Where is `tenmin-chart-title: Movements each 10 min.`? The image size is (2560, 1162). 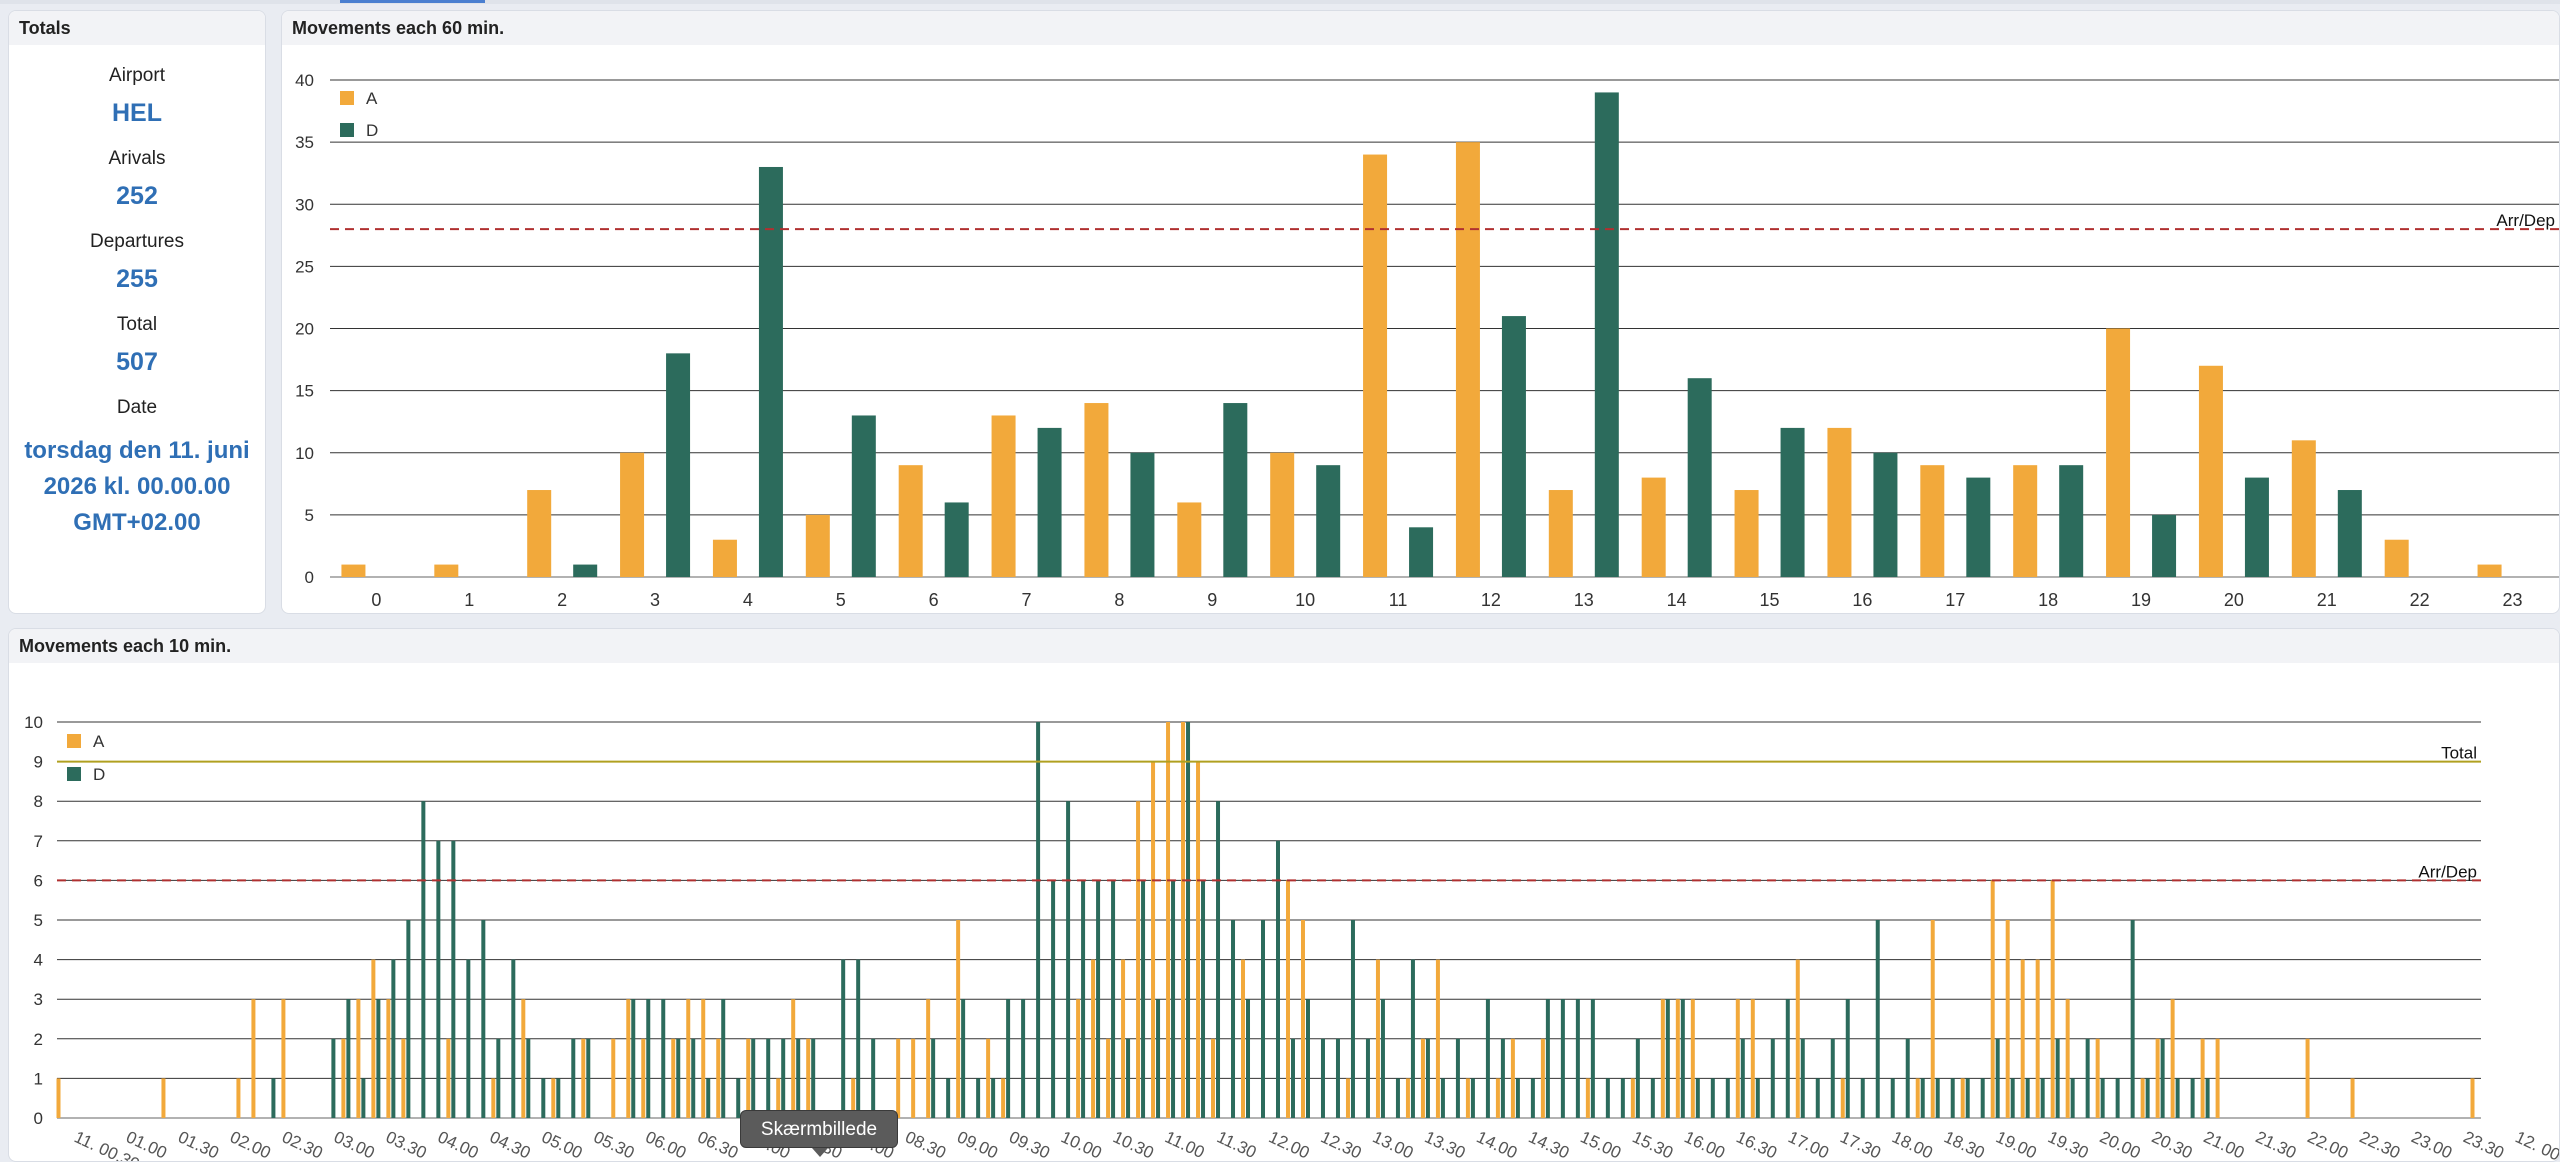 tenmin-chart-title: Movements each 10 min. is located at coordinates (1284, 646).